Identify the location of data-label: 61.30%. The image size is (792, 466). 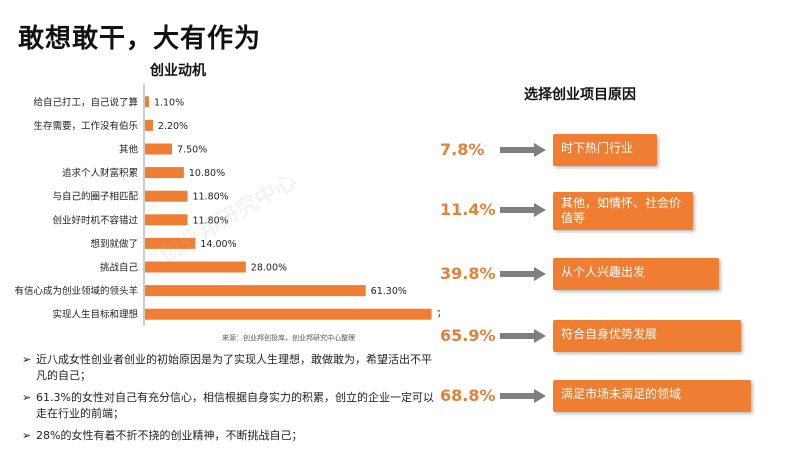
(389, 291).